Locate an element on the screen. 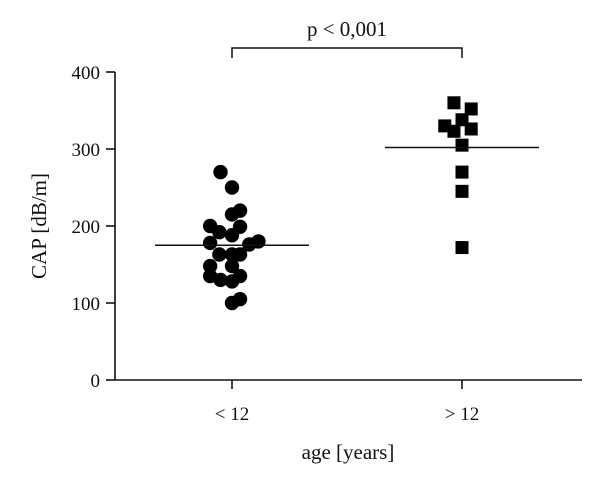 The width and height of the screenshot is (600, 484). x-axis-title: age [years] is located at coordinates (348, 452).